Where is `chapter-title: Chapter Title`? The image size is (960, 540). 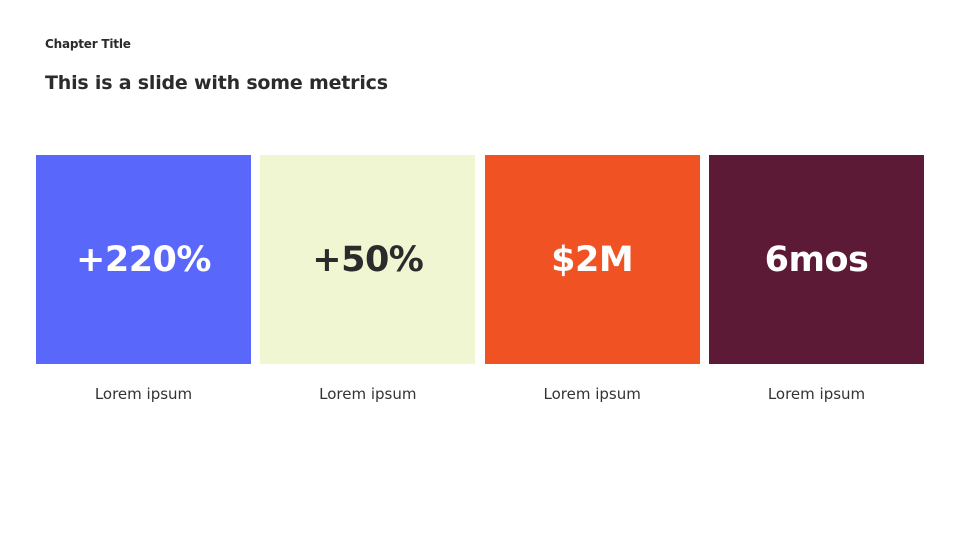
chapter-title: Chapter Title is located at coordinates (88, 44).